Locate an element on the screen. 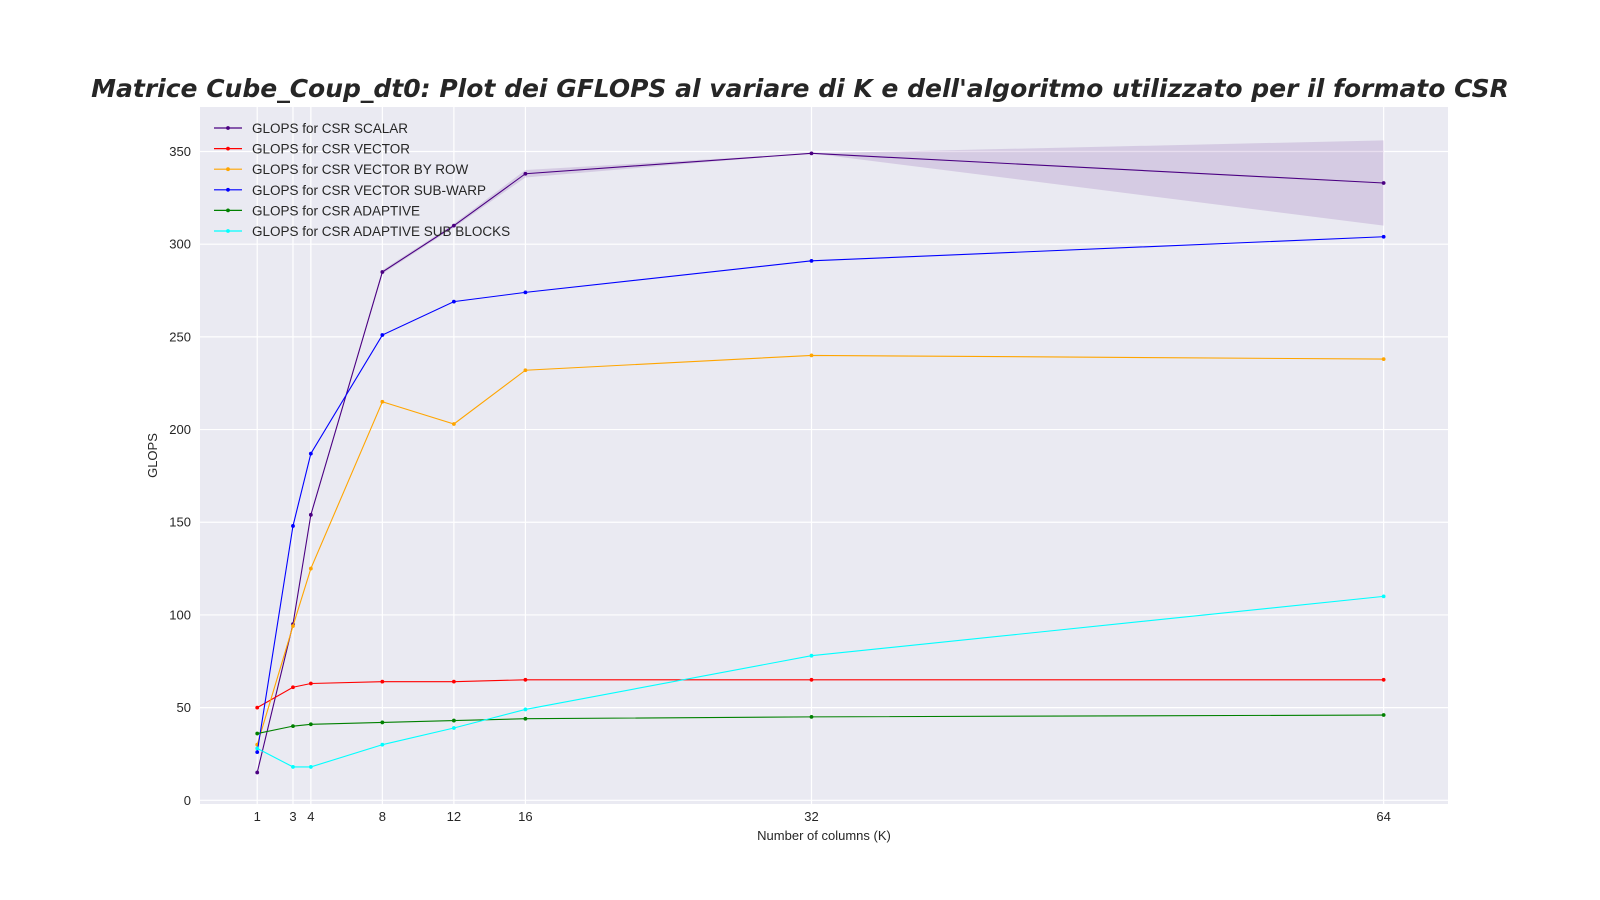 The height and width of the screenshot is (900, 1600). x-axis-label: Number of columns (K) is located at coordinates (824, 835).